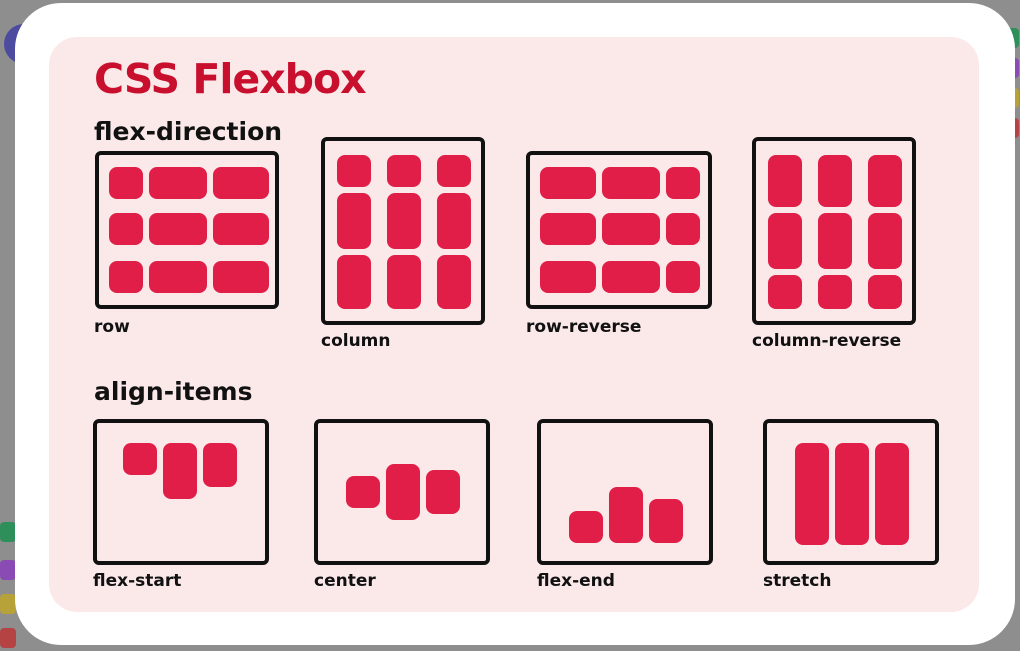 This screenshot has width=1020, height=651. I want to click on diagram-stretch, so click(851, 492).